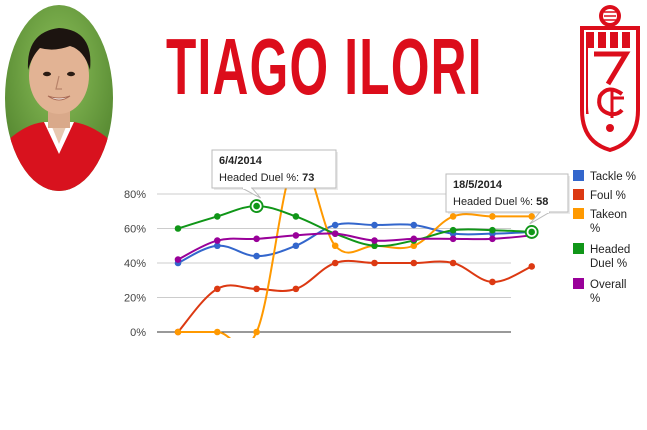 This screenshot has width=647, height=430. I want to click on tooltip: 6/4/2014 Headed Duel %: 73, so click(274, 174).